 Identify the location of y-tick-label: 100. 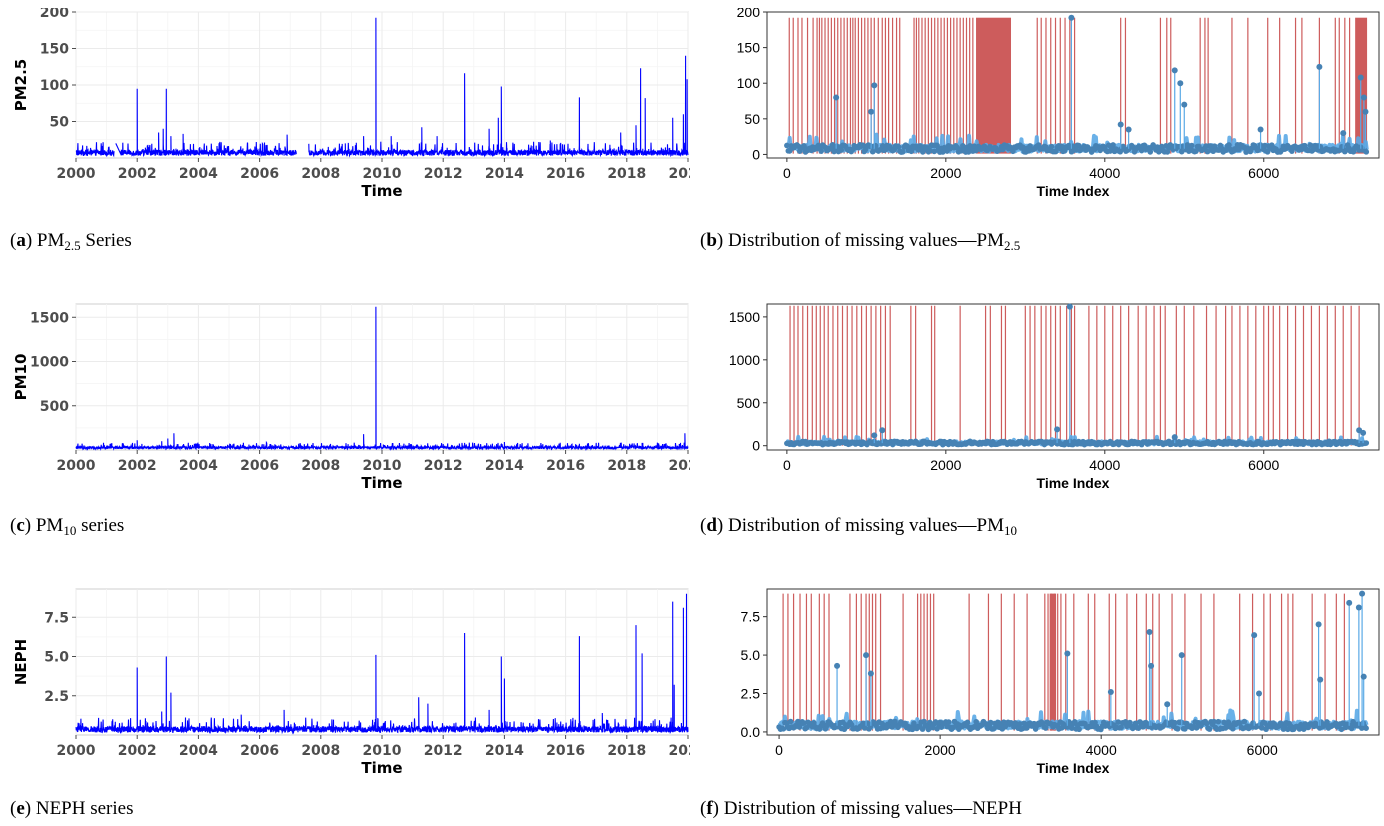
(54, 86).